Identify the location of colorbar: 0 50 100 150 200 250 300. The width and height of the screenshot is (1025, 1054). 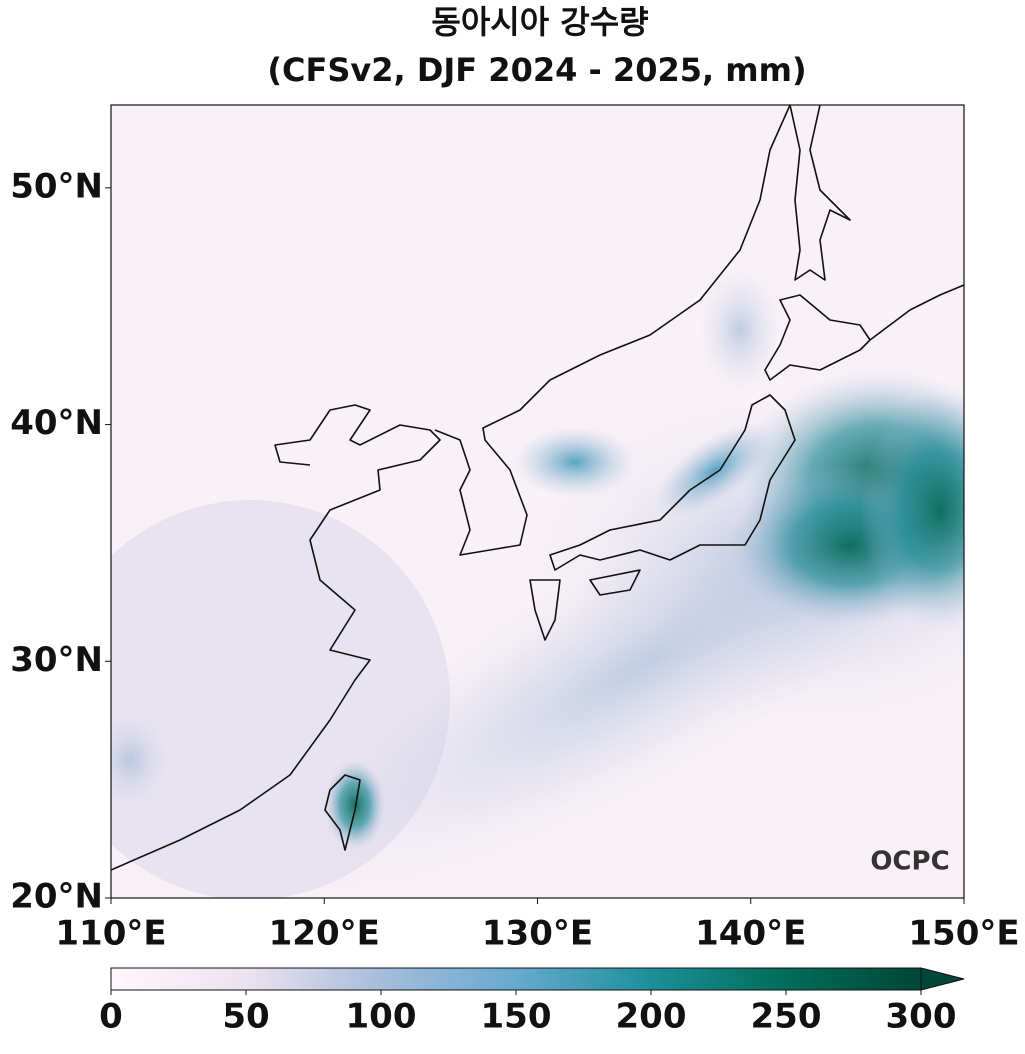
(532, 1002).